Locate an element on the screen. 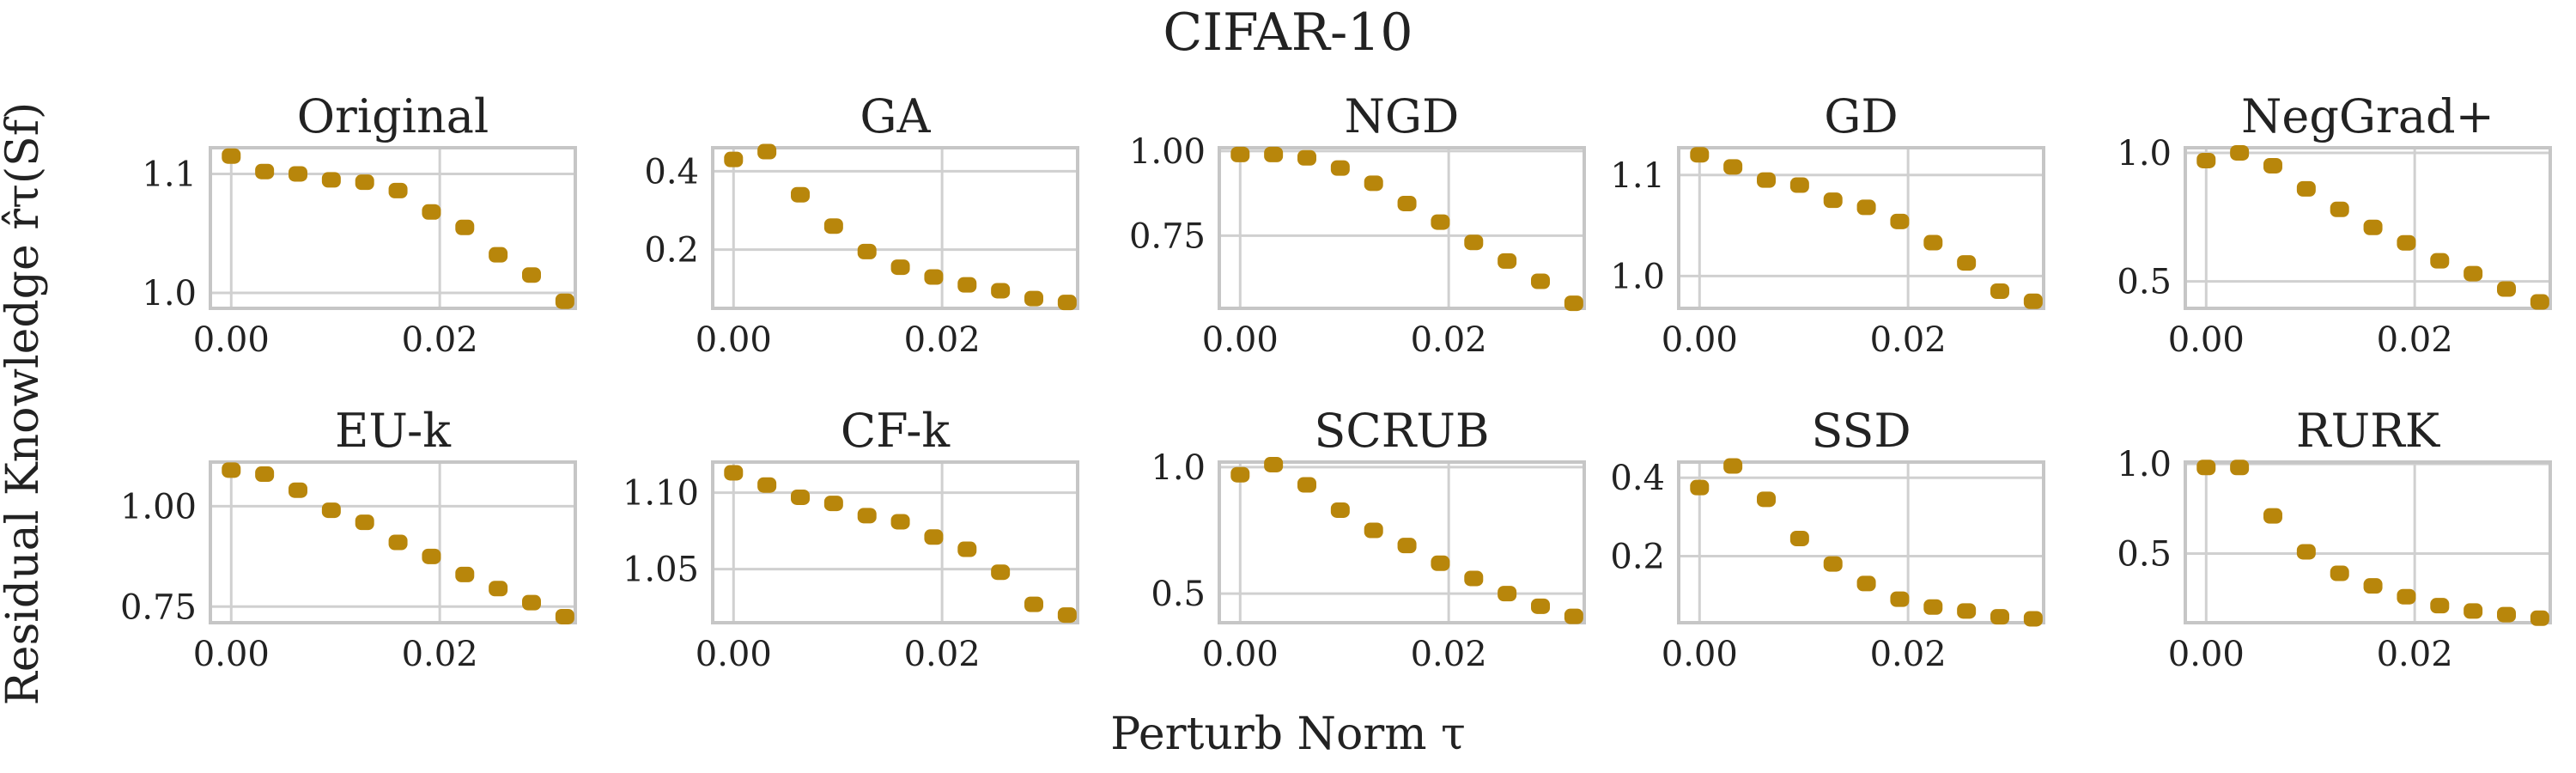  subplot-ssd: SSD 0.00 0.02 0.2 0.4 is located at coordinates (1828, 539).